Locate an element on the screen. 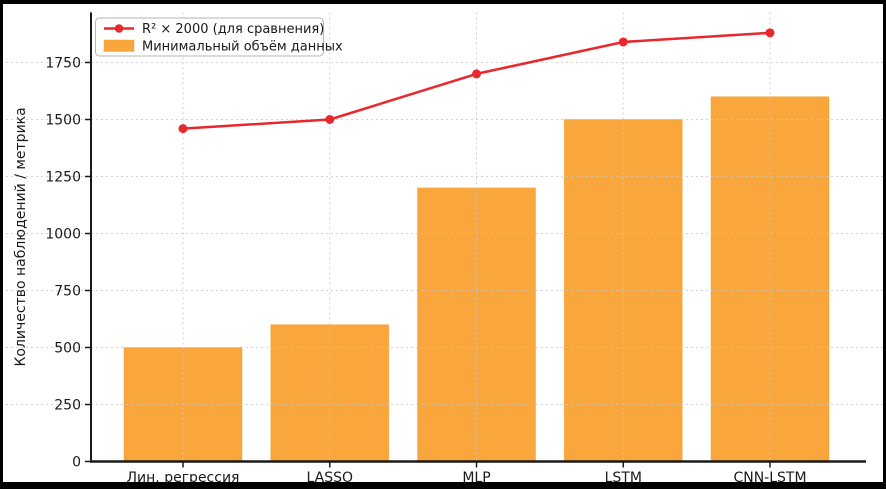 The height and width of the screenshot is (489, 886). legend-label-bar: Минимальный объём данных is located at coordinates (242, 47).